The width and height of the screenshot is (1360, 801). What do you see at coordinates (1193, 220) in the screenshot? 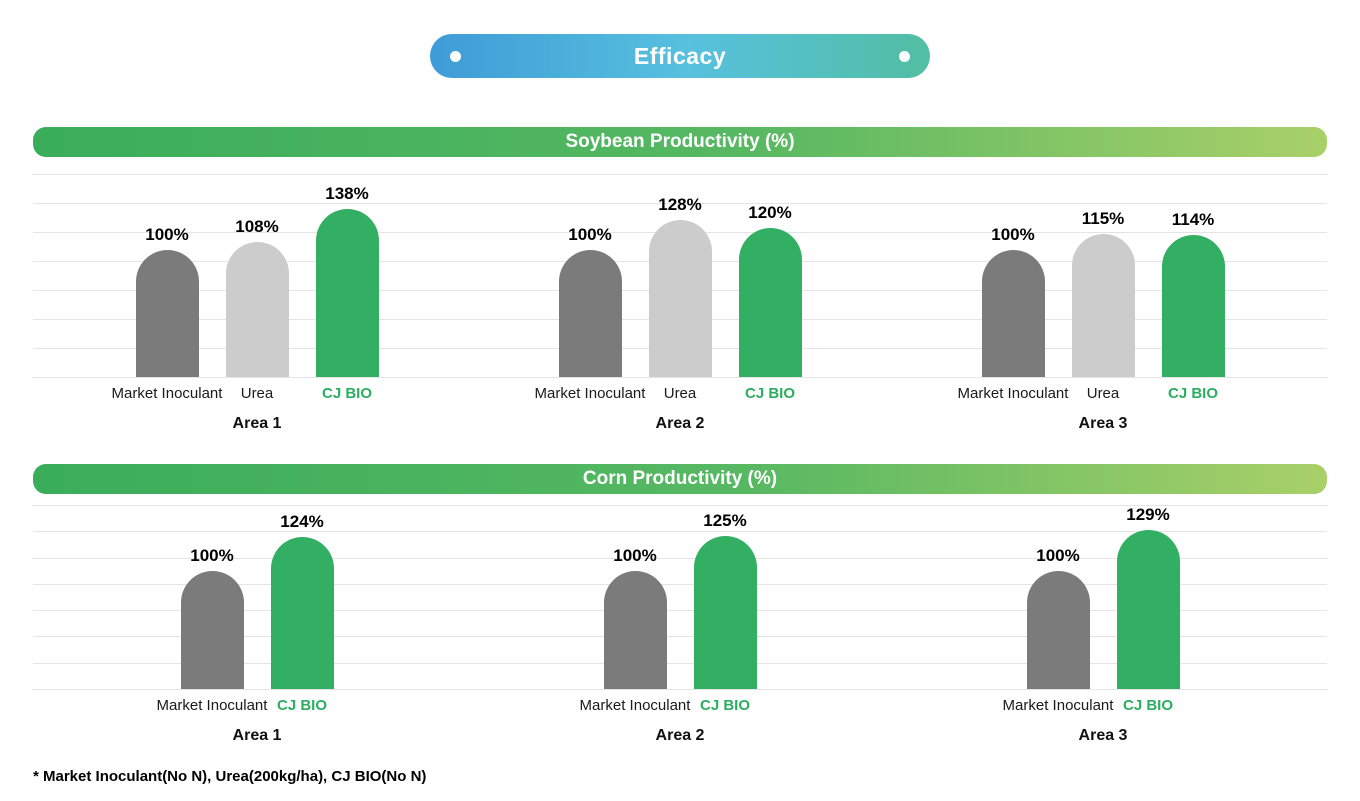
I see `value-label-cj-bio-area-3: 114%` at bounding box center [1193, 220].